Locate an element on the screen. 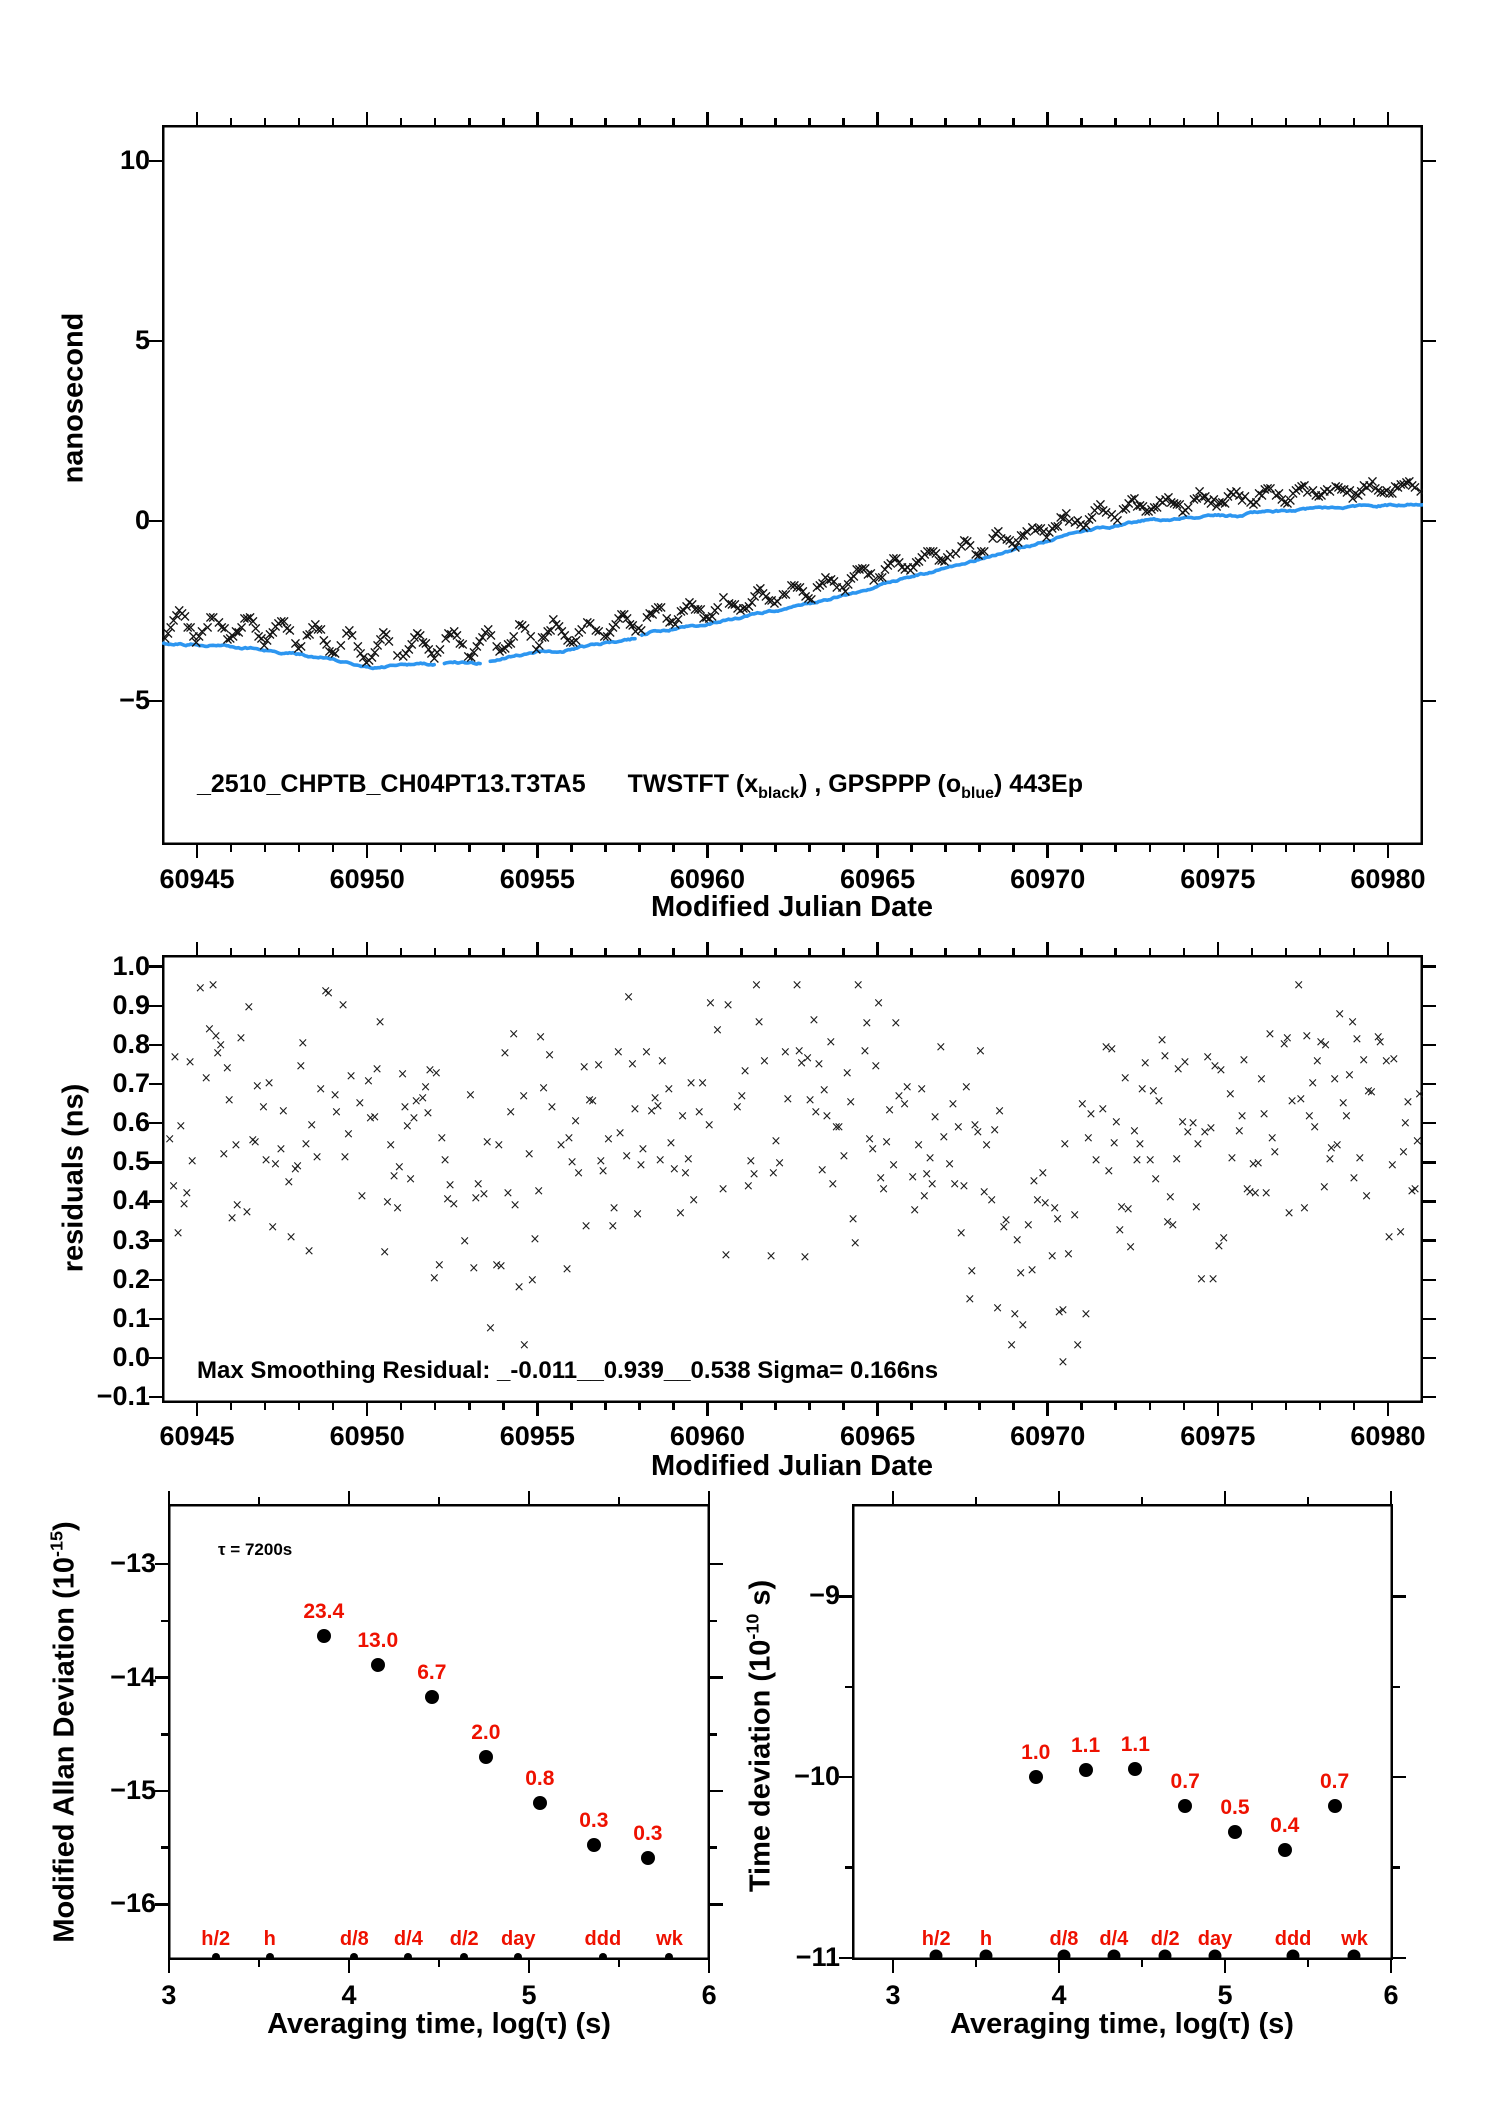 The image size is (1488, 2105). axis-marker-dot is located at coordinates (1215, 1954).